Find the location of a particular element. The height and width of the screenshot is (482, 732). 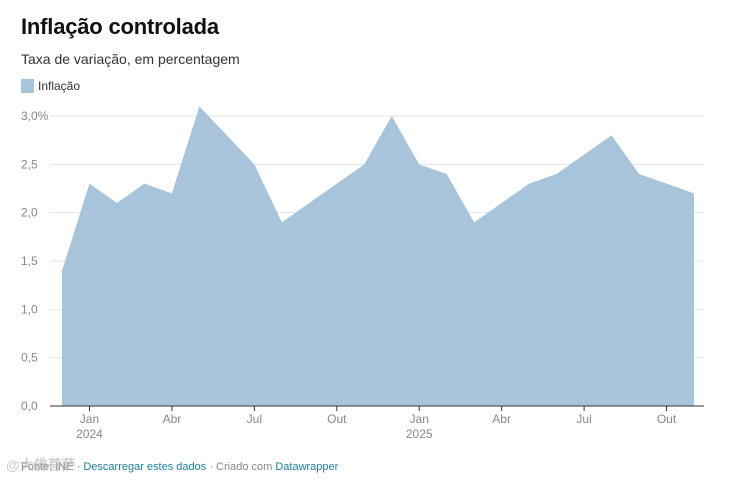

x-tick-year: 2025 is located at coordinates (419, 434).